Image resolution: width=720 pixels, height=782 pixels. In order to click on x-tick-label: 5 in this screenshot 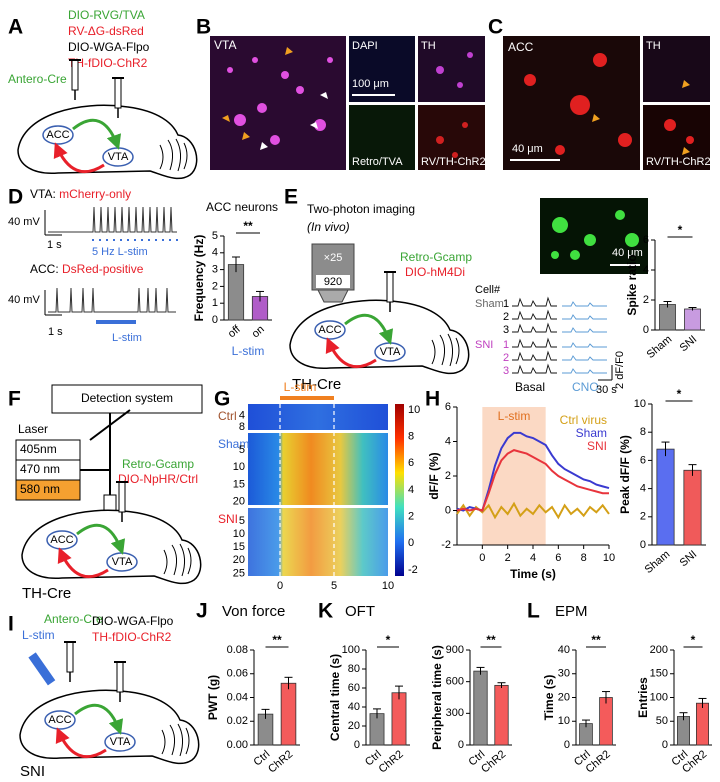, I will do `click(334, 586)`.